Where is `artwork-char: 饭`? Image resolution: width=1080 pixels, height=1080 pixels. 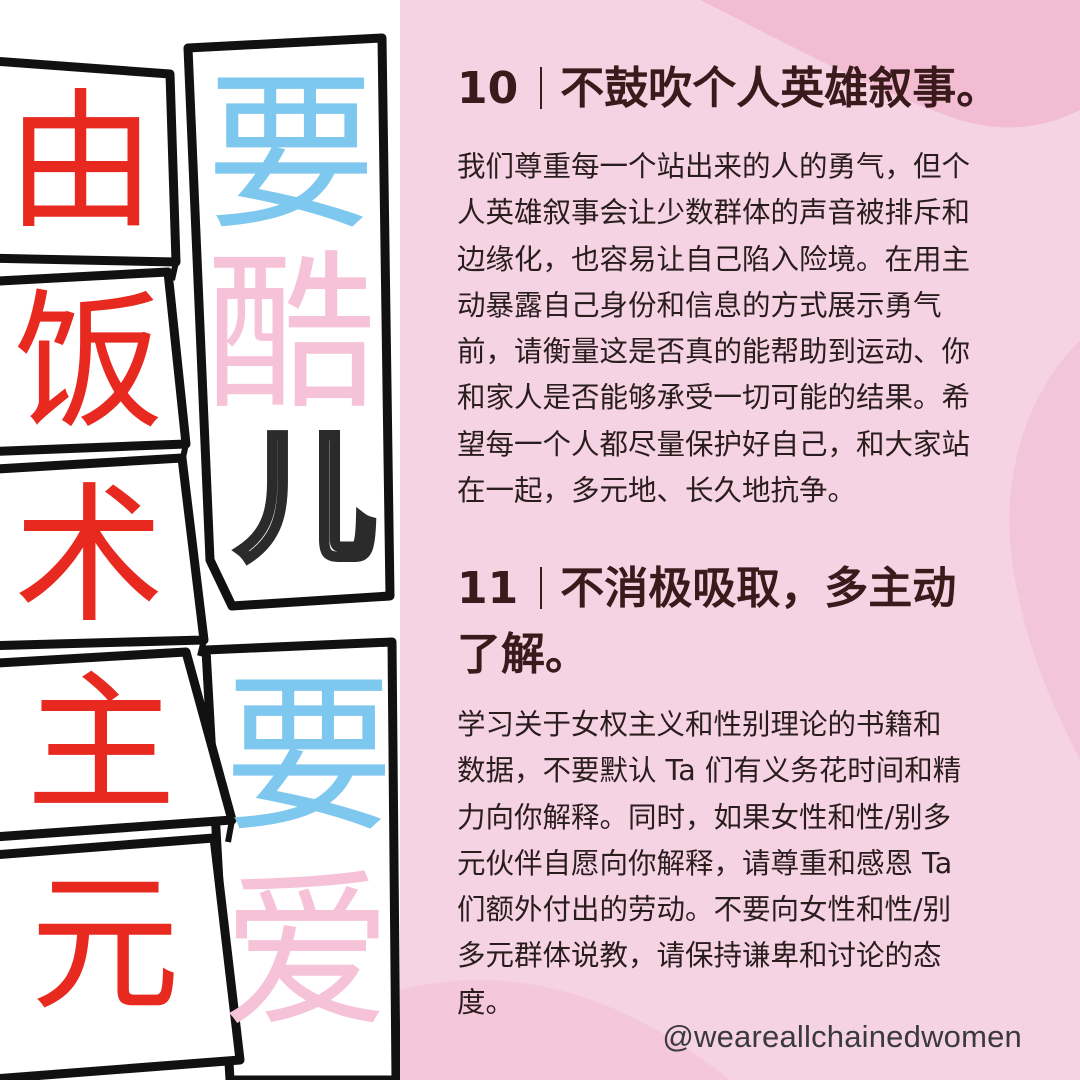
artwork-char: 饭 is located at coordinates (89, 363).